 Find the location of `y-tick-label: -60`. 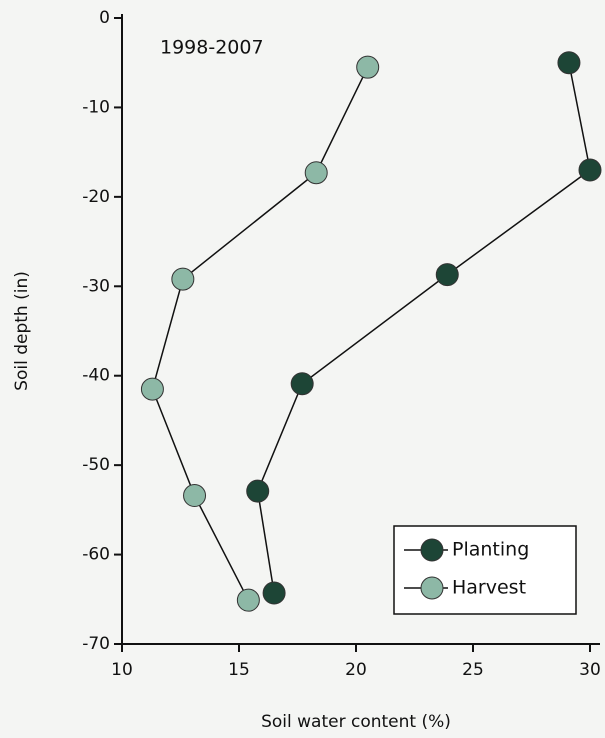

y-tick-label: -60 is located at coordinates (96, 555).